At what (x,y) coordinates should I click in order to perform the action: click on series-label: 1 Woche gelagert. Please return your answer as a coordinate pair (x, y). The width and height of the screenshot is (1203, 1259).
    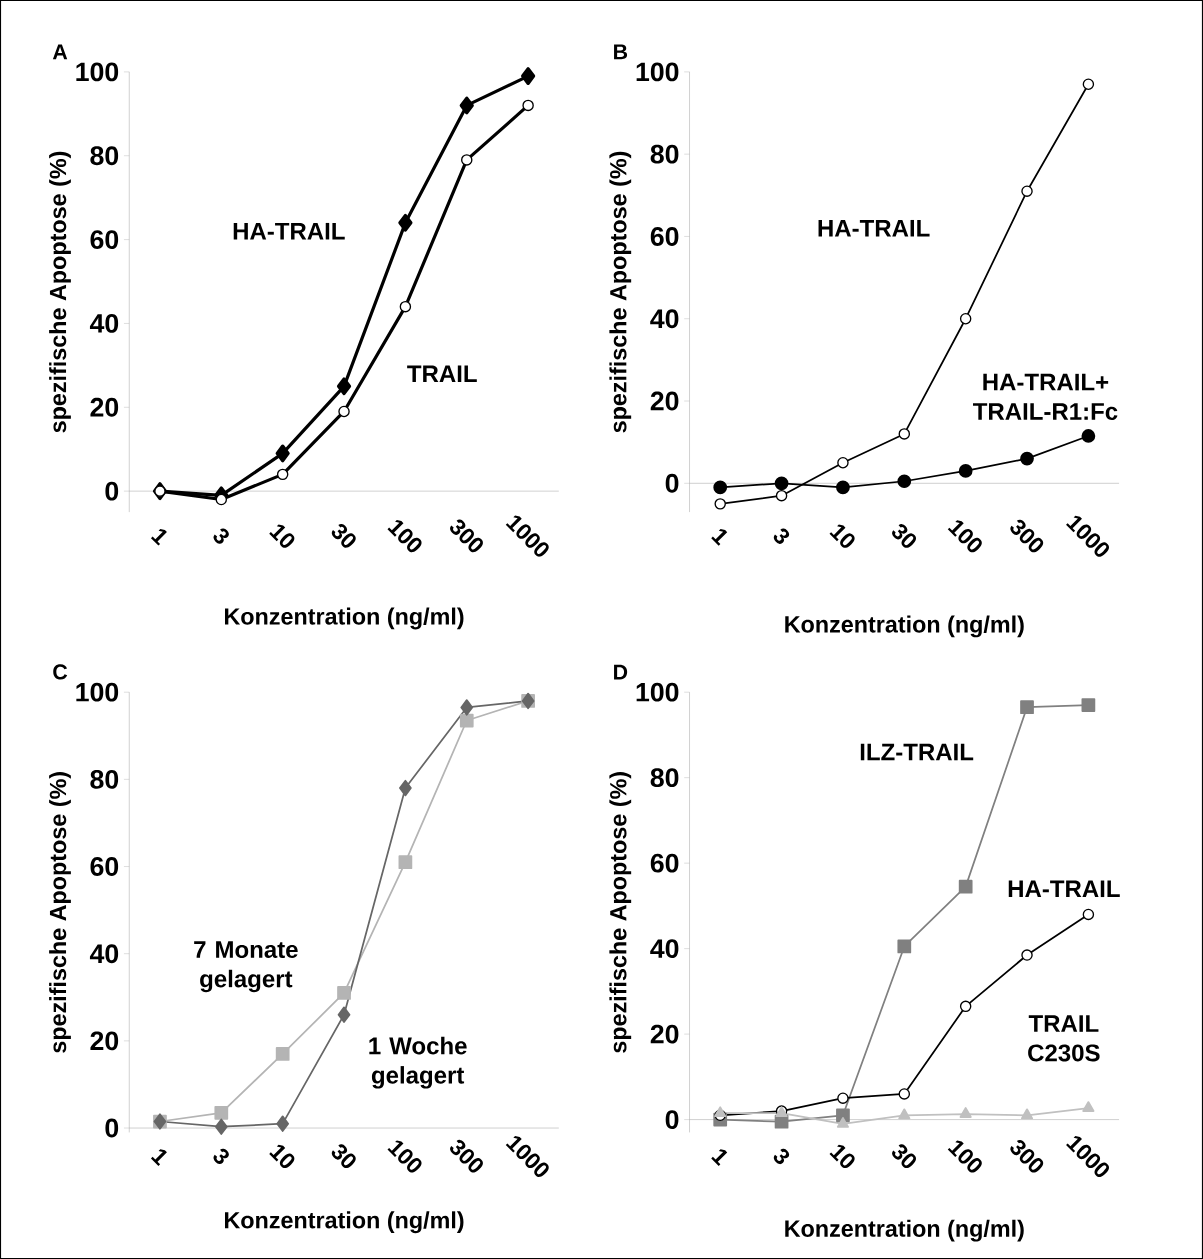
    Looking at the image, I should click on (418, 1062).